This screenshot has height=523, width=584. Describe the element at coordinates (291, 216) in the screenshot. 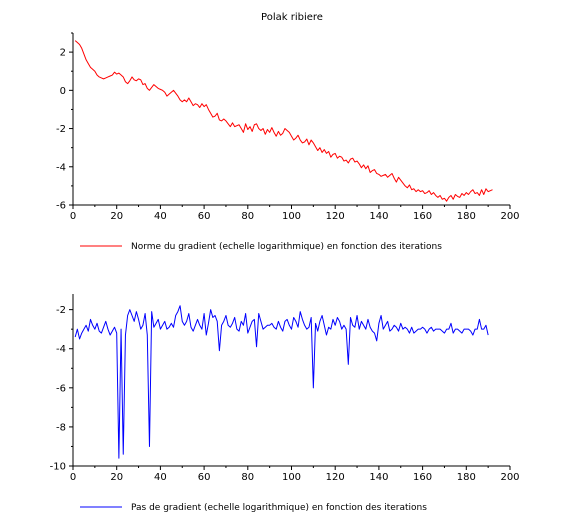

I see `norm-x-tick-label: 100` at that location.